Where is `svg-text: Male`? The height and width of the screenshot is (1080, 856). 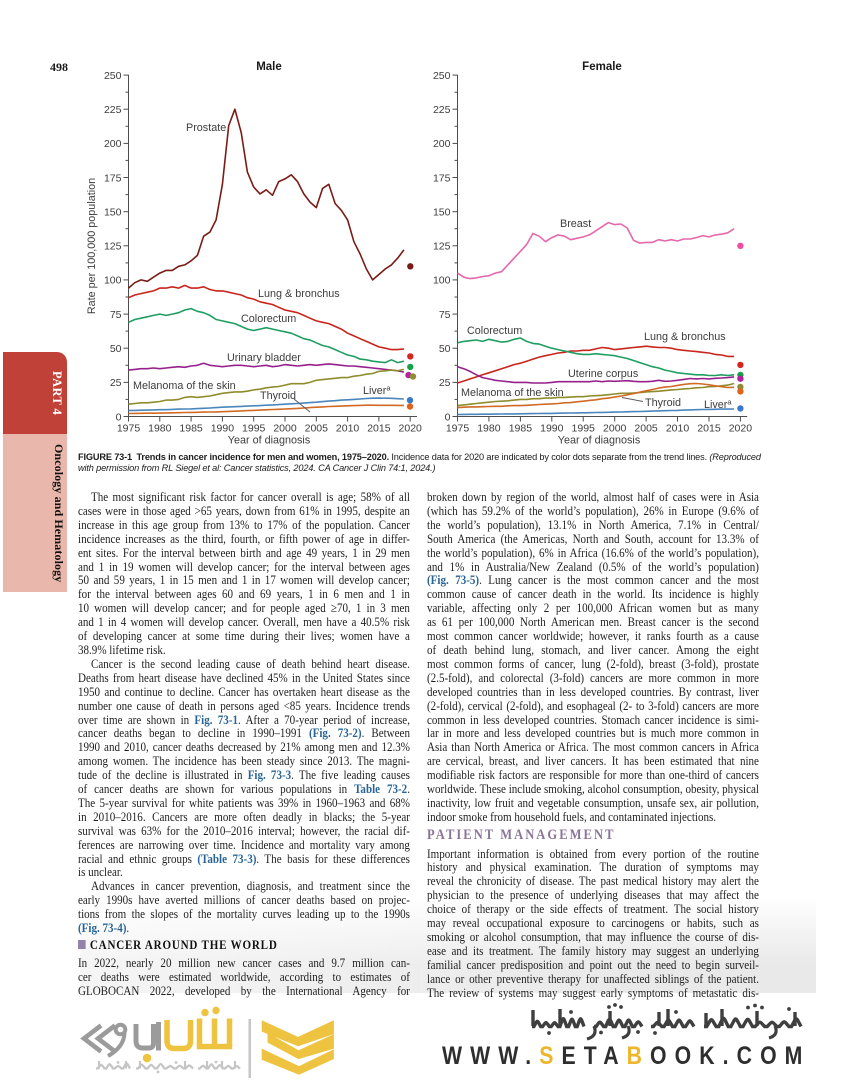 svg-text: Male is located at coordinates (269, 67).